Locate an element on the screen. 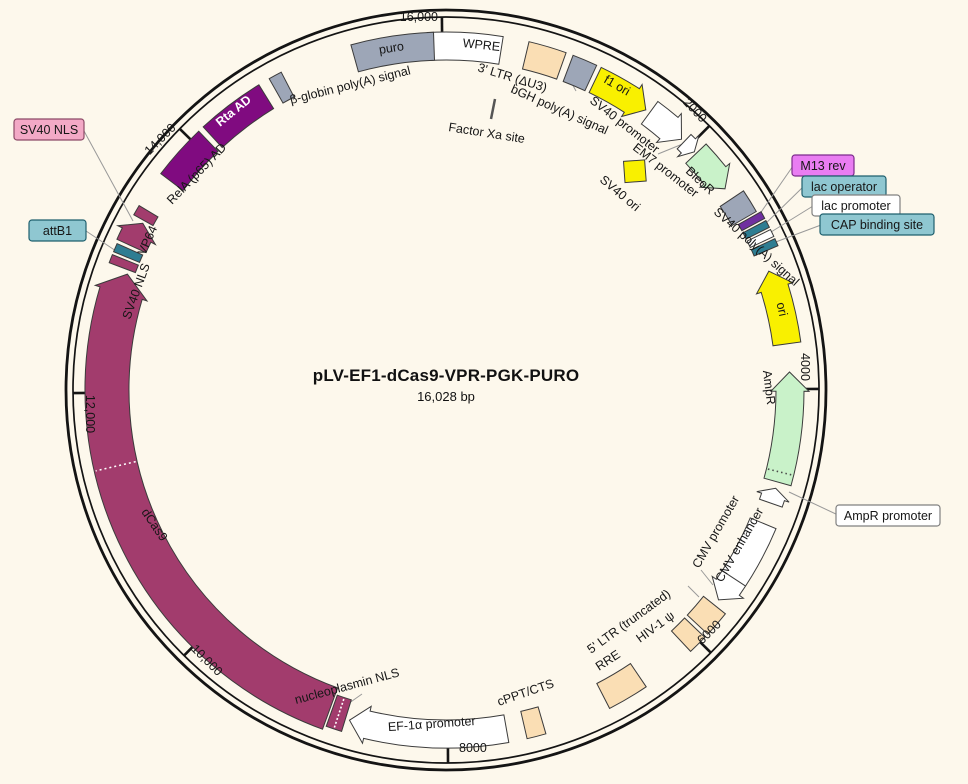 Image resolution: width=968 pixels, height=784 pixels. feature-attb1 is located at coordinates (128, 253).